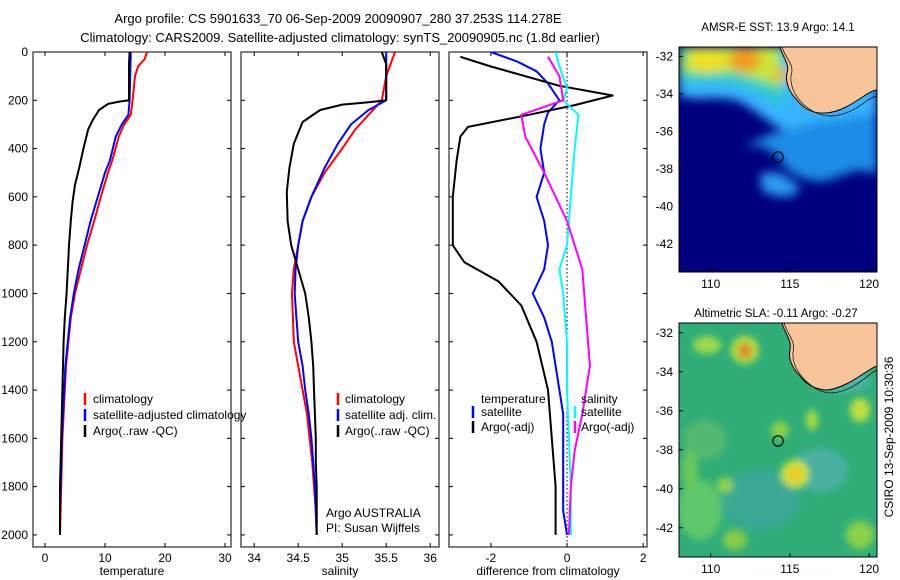 This screenshot has width=900, height=580. I want to click on legend-label-satellite-adjusted: satellite-adjusted climatology, so click(169, 415).